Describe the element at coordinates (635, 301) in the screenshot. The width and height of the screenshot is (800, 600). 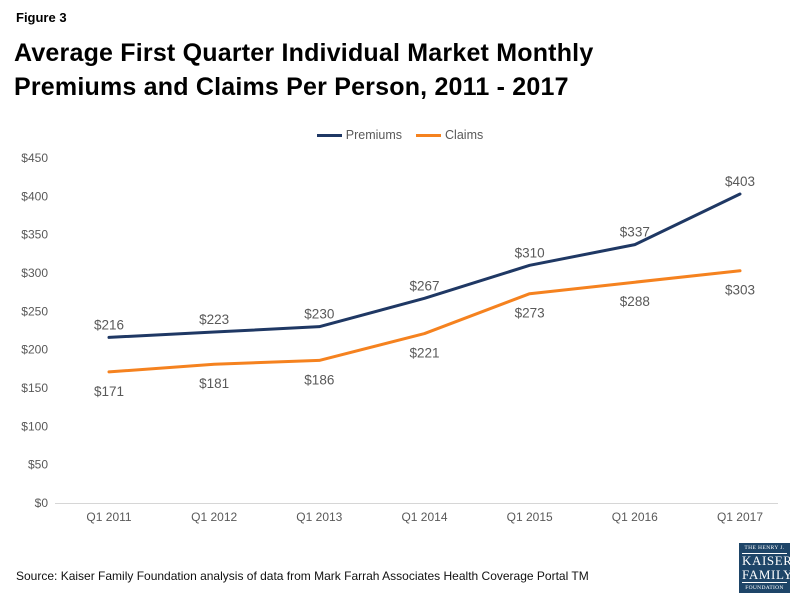
I see `claims-data-label: $288` at that location.